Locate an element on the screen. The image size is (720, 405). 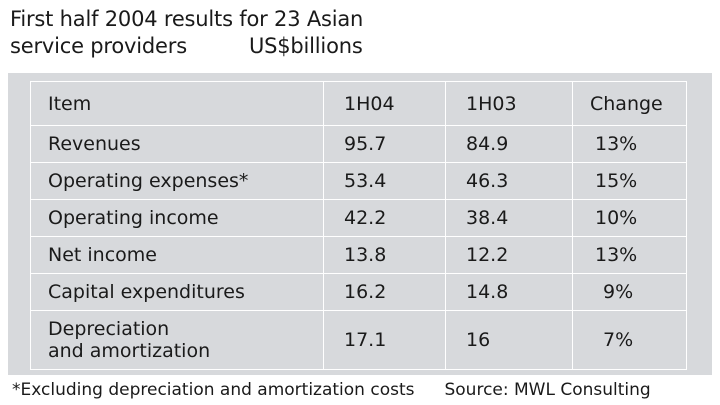
row-item: Net income is located at coordinates (177, 255).